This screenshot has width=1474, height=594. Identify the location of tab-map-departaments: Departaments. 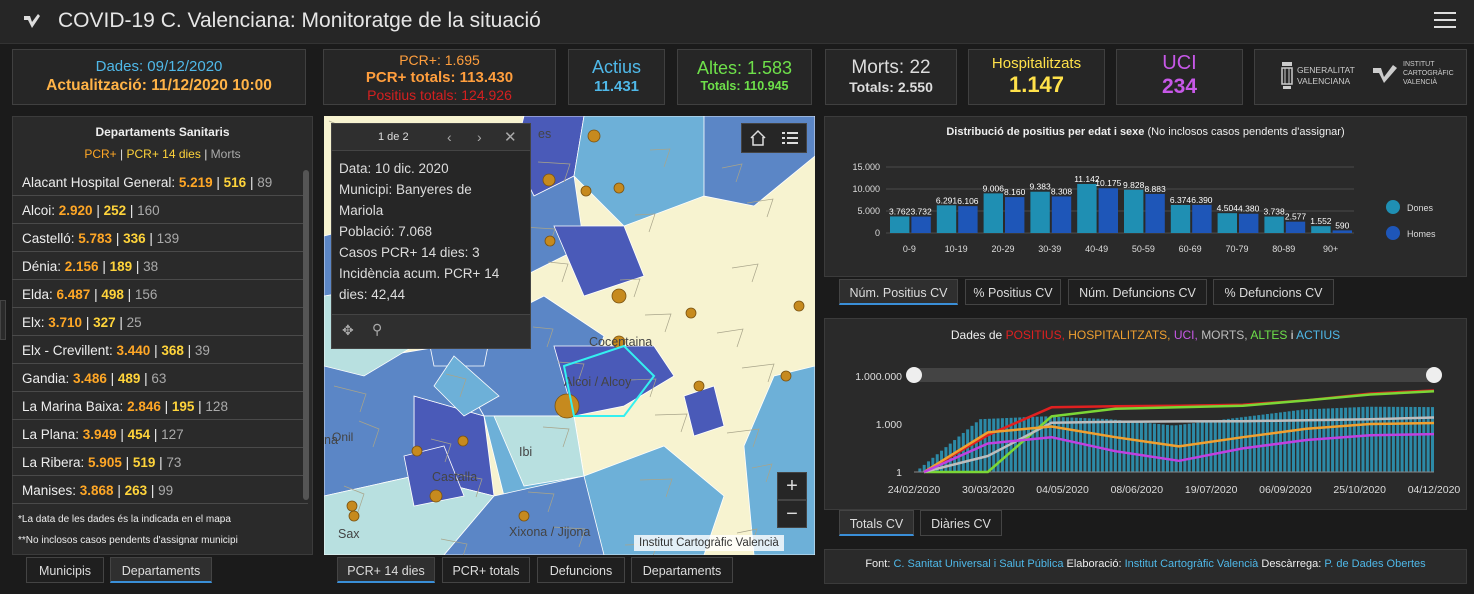
(682, 570).